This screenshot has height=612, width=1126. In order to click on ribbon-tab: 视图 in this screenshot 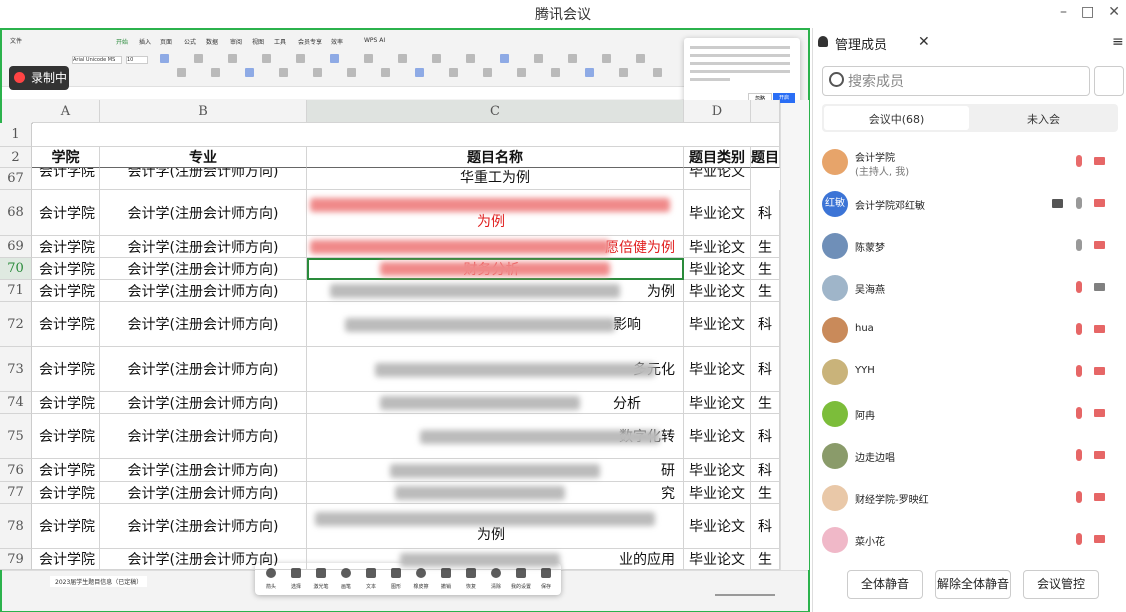, I will do `click(258, 42)`.